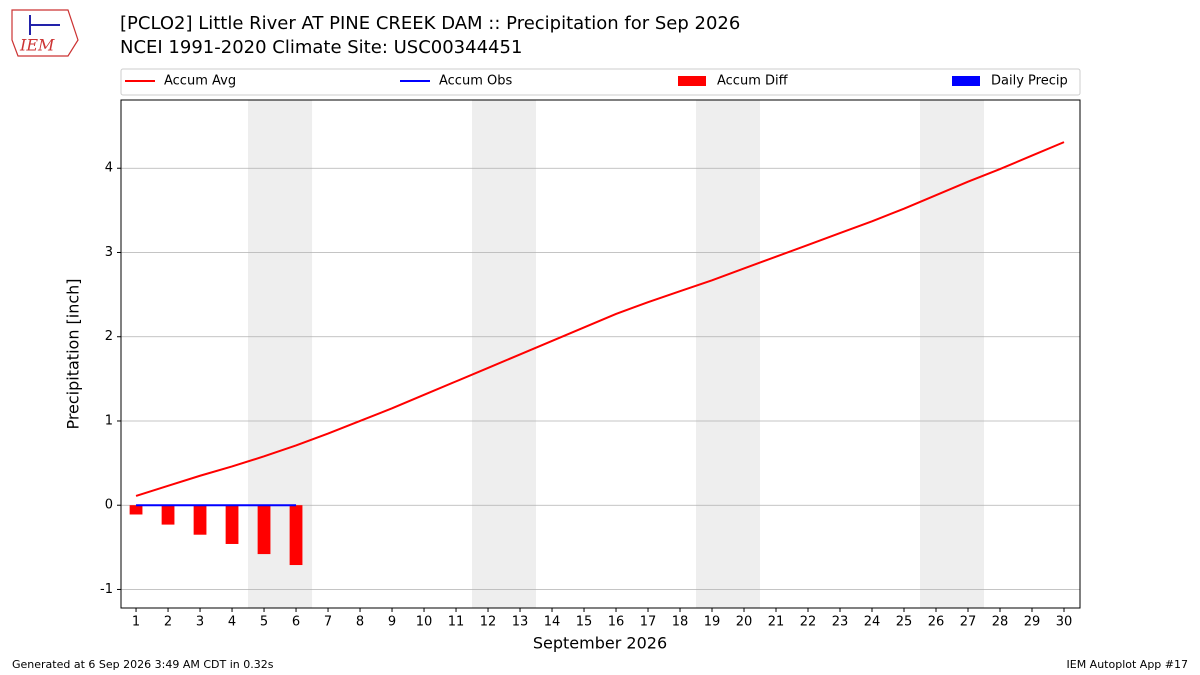 This screenshot has height=675, width=1200. What do you see at coordinates (232, 622) in the screenshot?
I see `x-tick-label: 4` at bounding box center [232, 622].